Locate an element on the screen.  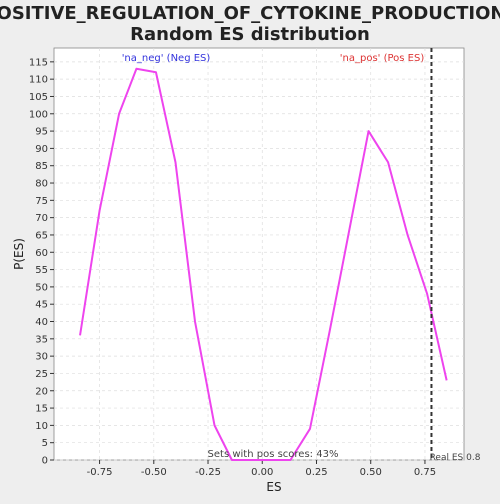
y-tick-label: 90 is located at coordinates (41, 149).